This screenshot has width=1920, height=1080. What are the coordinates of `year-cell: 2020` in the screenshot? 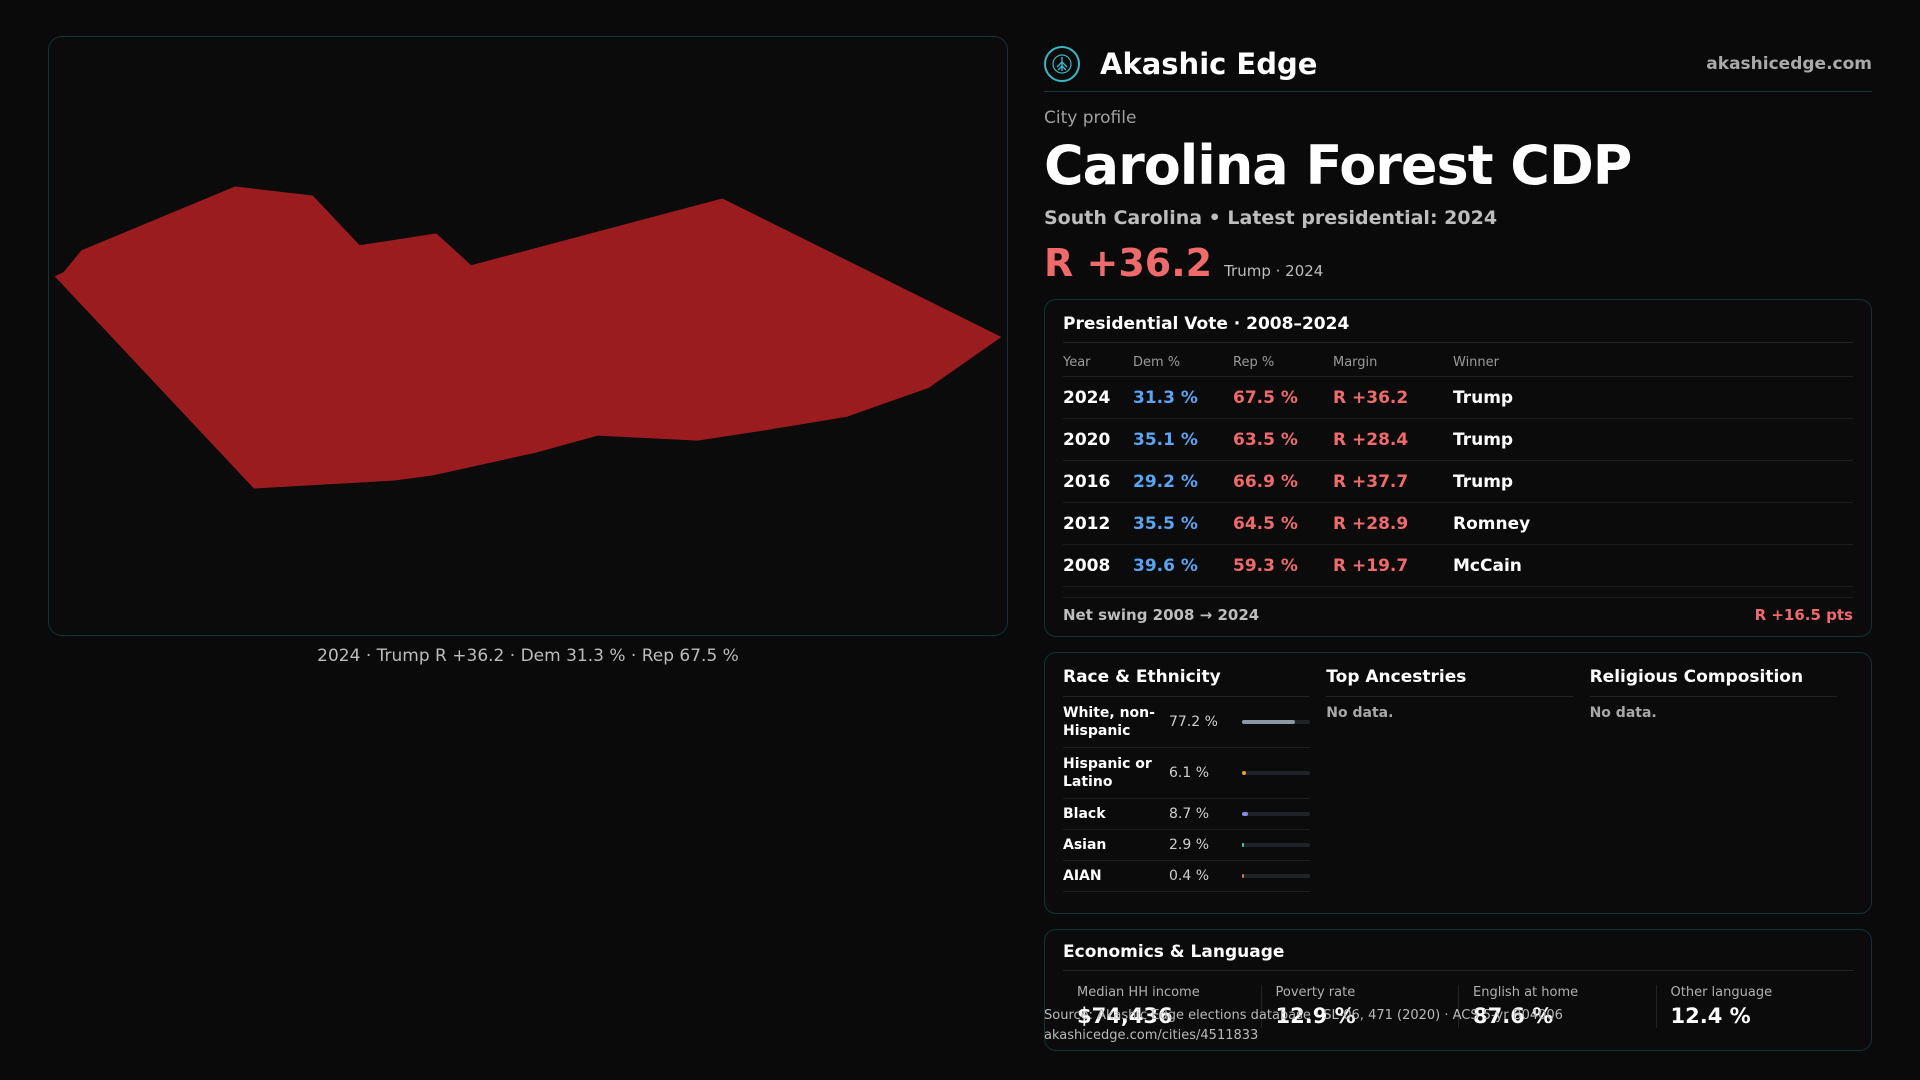 It's located at (1098, 439).